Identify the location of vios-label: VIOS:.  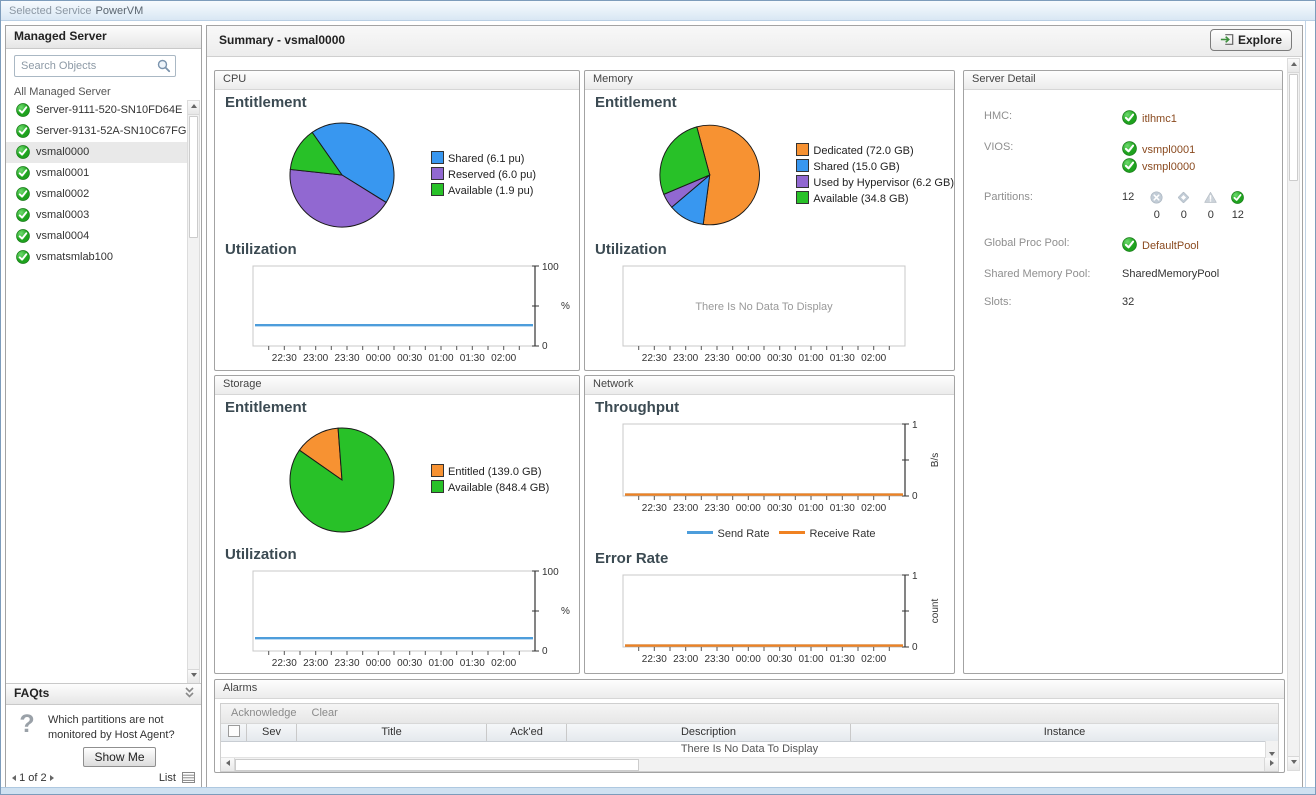
(999, 147).